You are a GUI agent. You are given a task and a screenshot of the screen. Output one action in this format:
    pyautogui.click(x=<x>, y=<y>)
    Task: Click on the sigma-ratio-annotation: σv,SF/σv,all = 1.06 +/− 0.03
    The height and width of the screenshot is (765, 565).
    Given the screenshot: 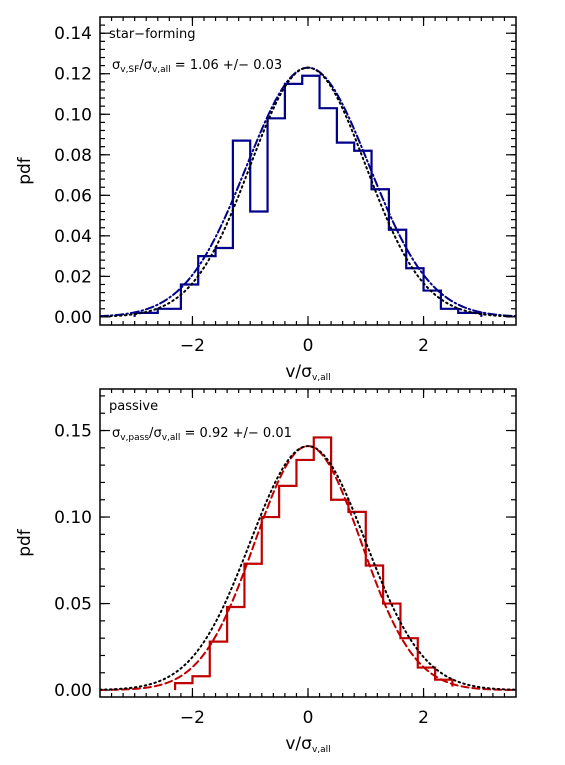 What is the action you would take?
    pyautogui.click(x=197, y=66)
    